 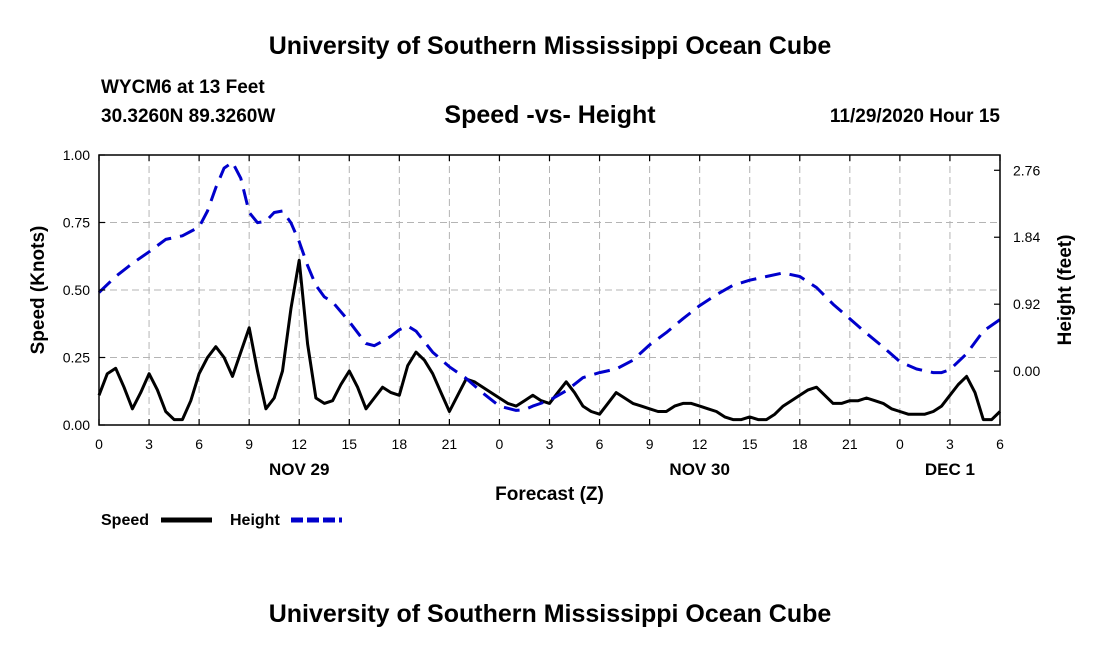 What do you see at coordinates (914, 116) in the screenshot?
I see `timestamp-label: 11/29/2020 Hour 15` at bounding box center [914, 116].